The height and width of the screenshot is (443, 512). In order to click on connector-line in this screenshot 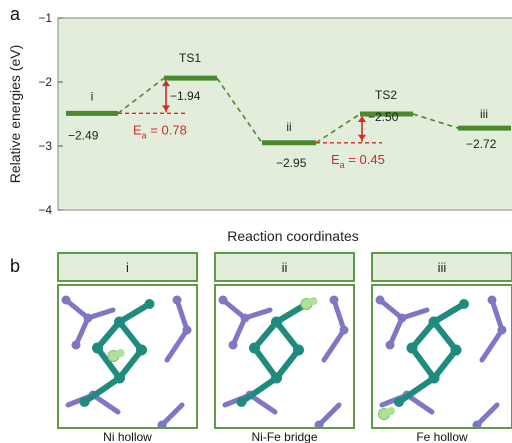, I will do `click(435, 121)`.